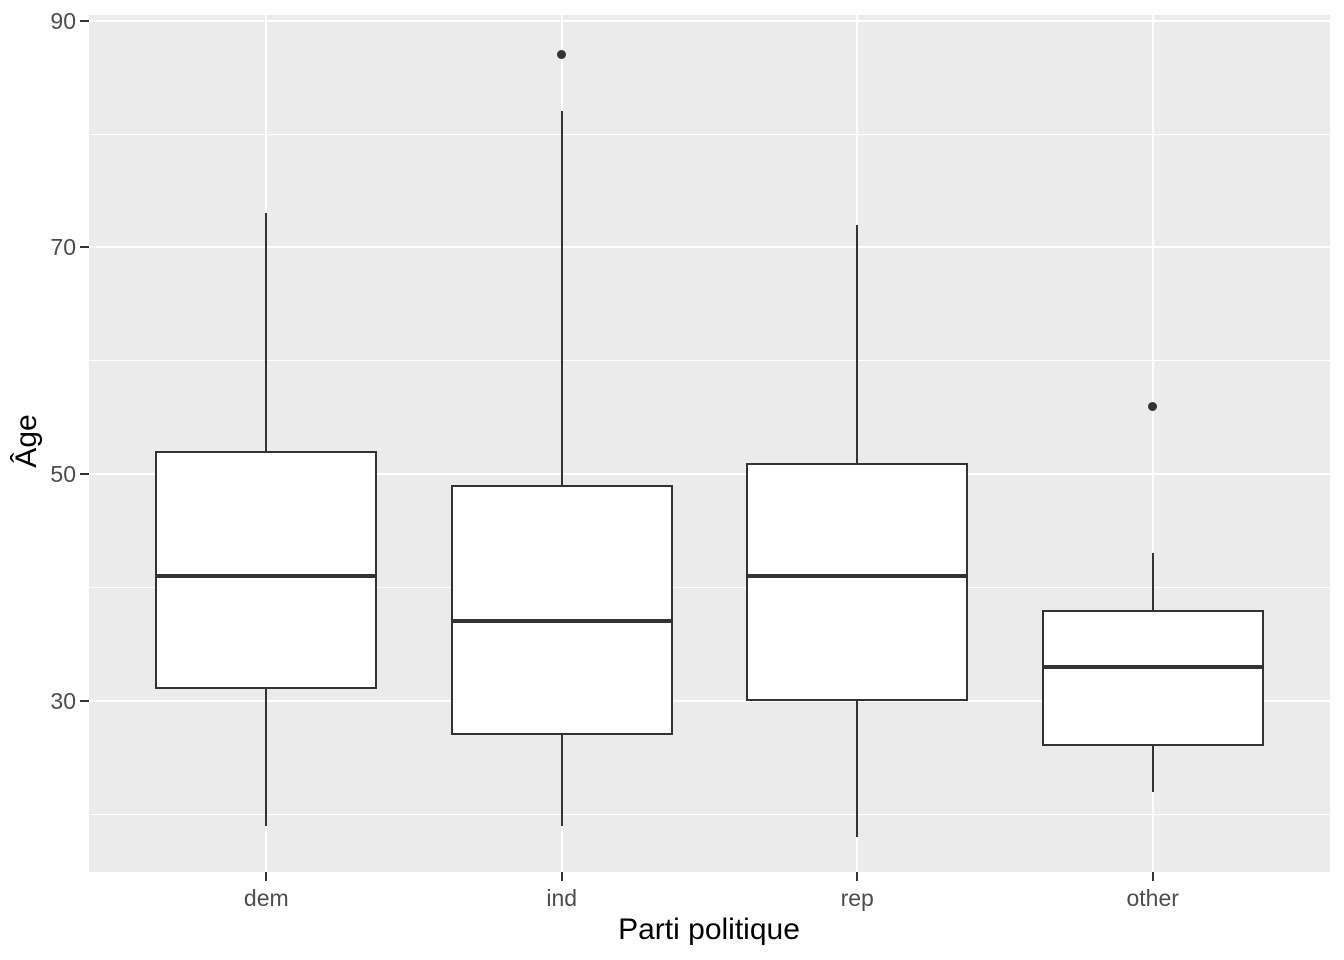 Image resolution: width=1344 pixels, height=960 pixels. I want to click on x-tick-label: ind, so click(562, 898).